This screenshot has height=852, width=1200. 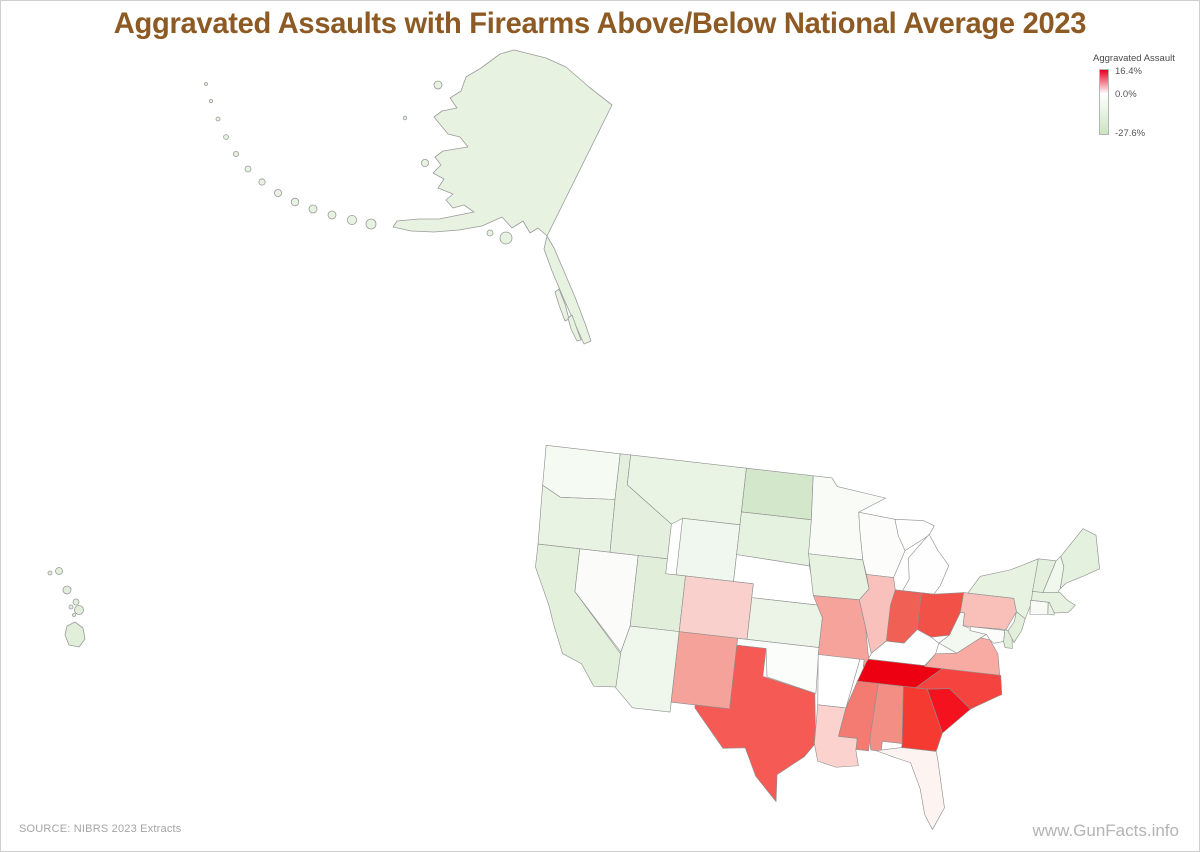 What do you see at coordinates (1105, 830) in the screenshot?
I see `watermark: www.GunFacts.info` at bounding box center [1105, 830].